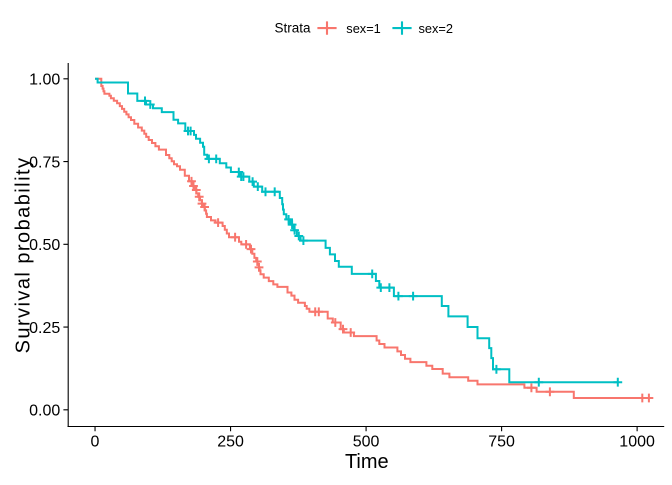 The height and width of the screenshot is (485, 672). What do you see at coordinates (44, 411) in the screenshot?
I see `svg-text: 0.00` at bounding box center [44, 411].